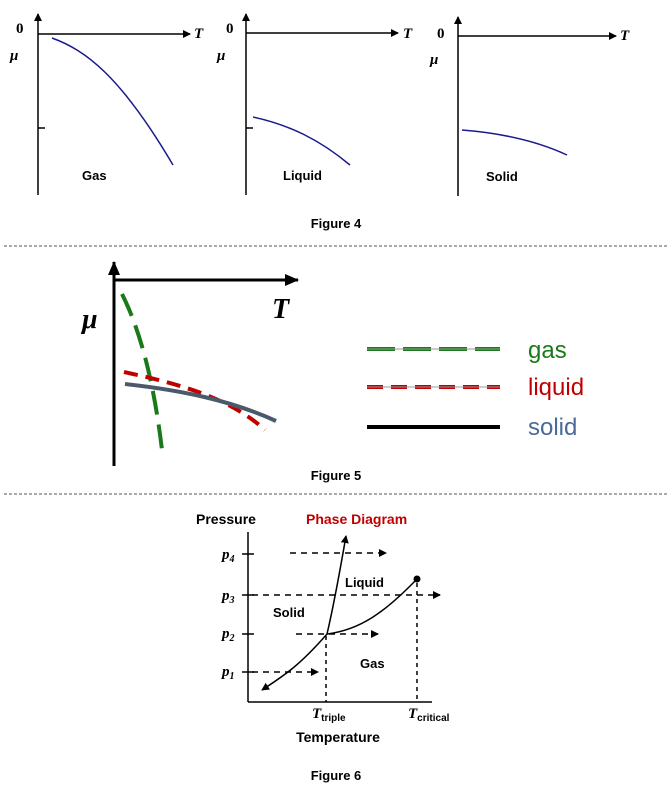 The width and height of the screenshot is (672, 789). Describe the element at coordinates (112, 101) in the screenshot. I see `gas-mu-curve` at that location.